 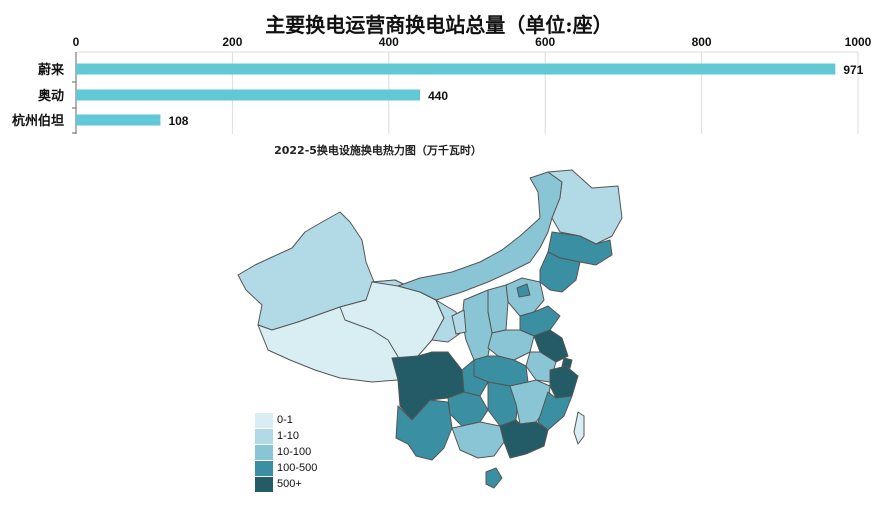 What do you see at coordinates (389, 42) in the screenshot?
I see `x-tick-label: 400` at bounding box center [389, 42].